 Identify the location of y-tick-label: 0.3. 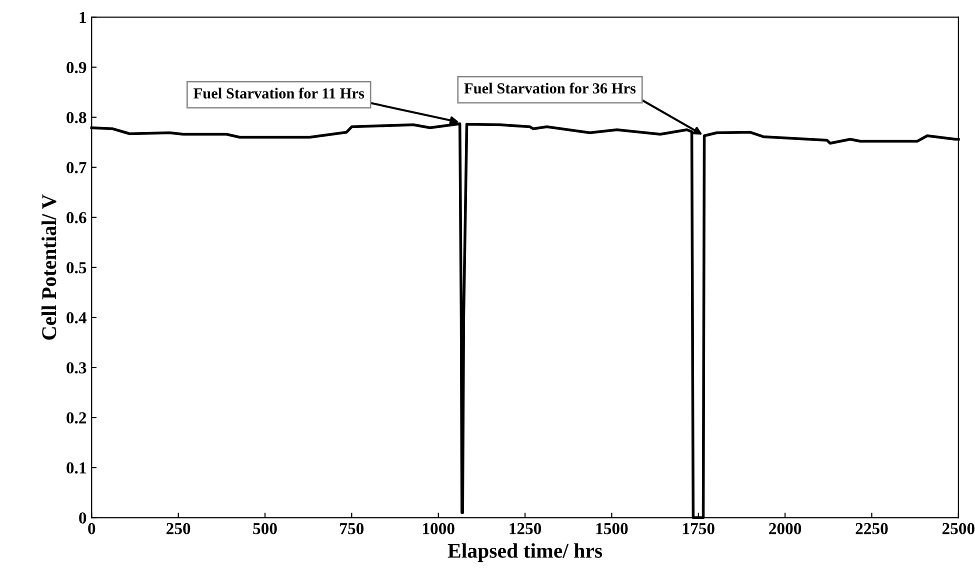
(76, 368).